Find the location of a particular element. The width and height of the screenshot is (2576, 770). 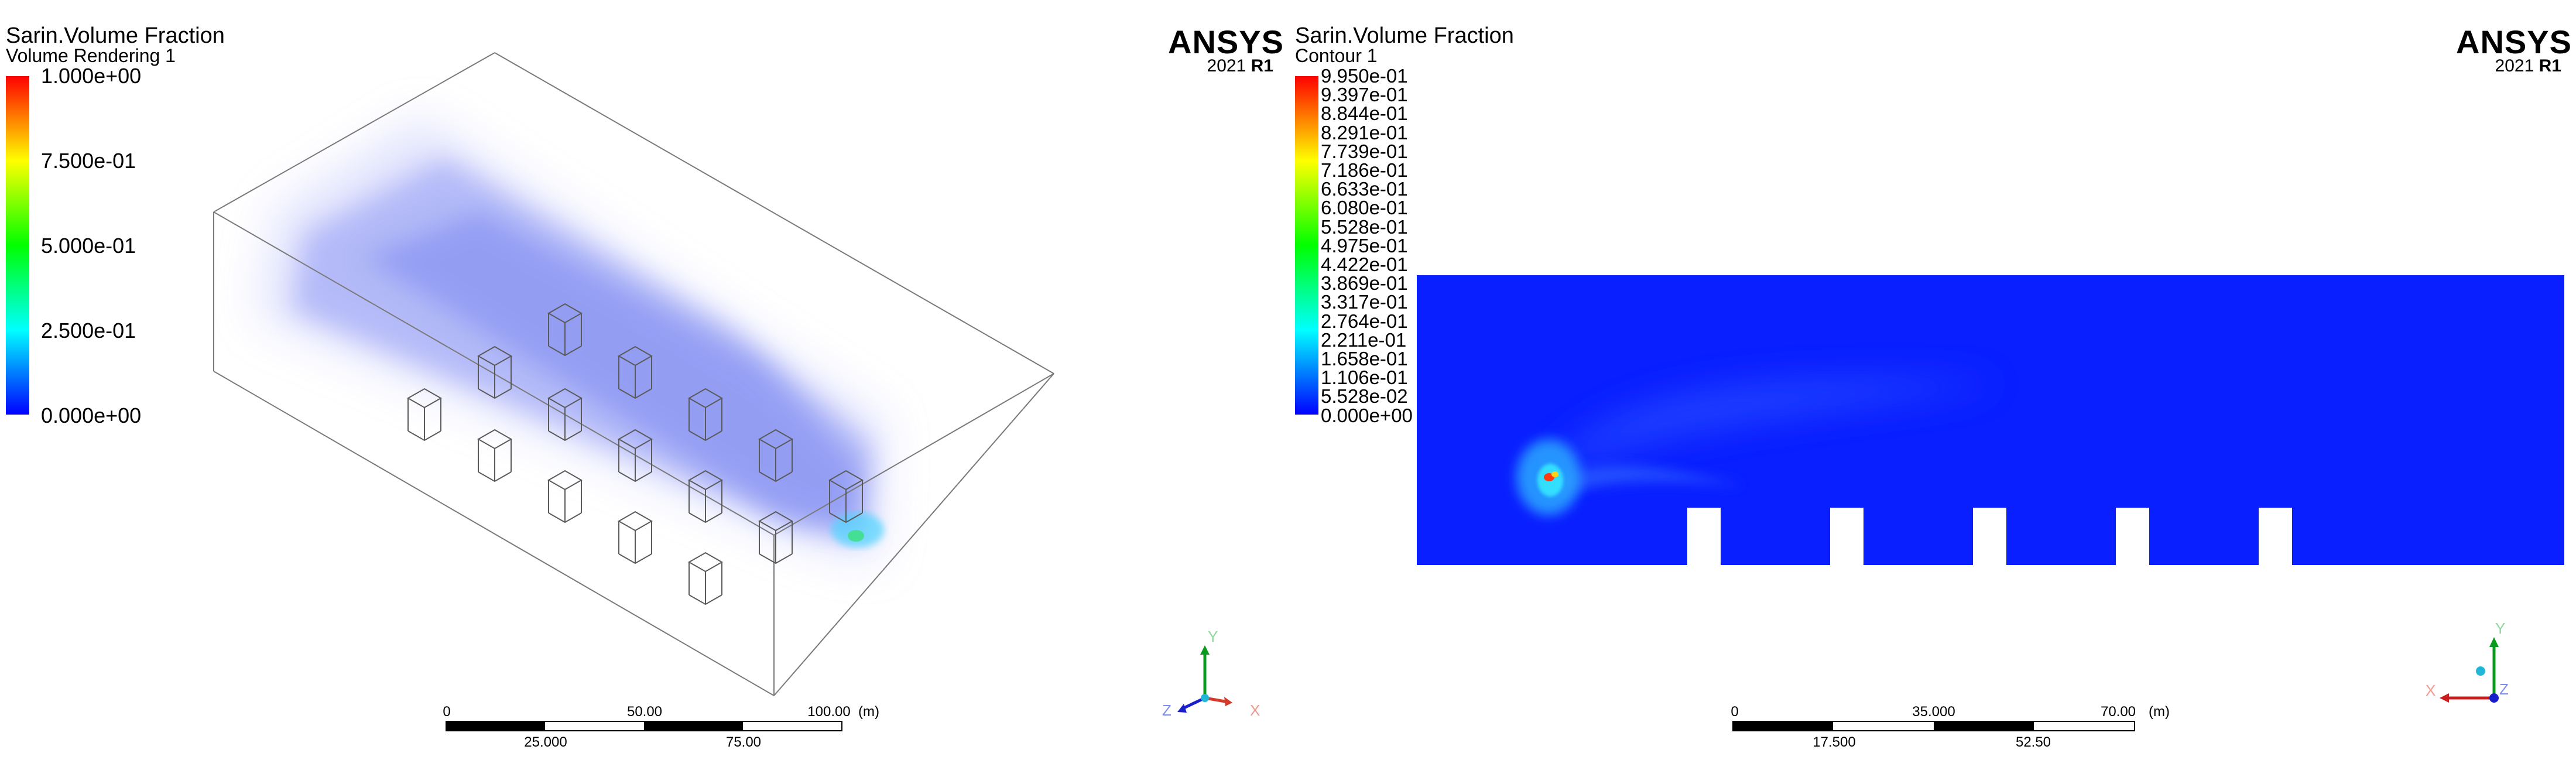

colorbar-label: 5.000e-01 is located at coordinates (88, 246).